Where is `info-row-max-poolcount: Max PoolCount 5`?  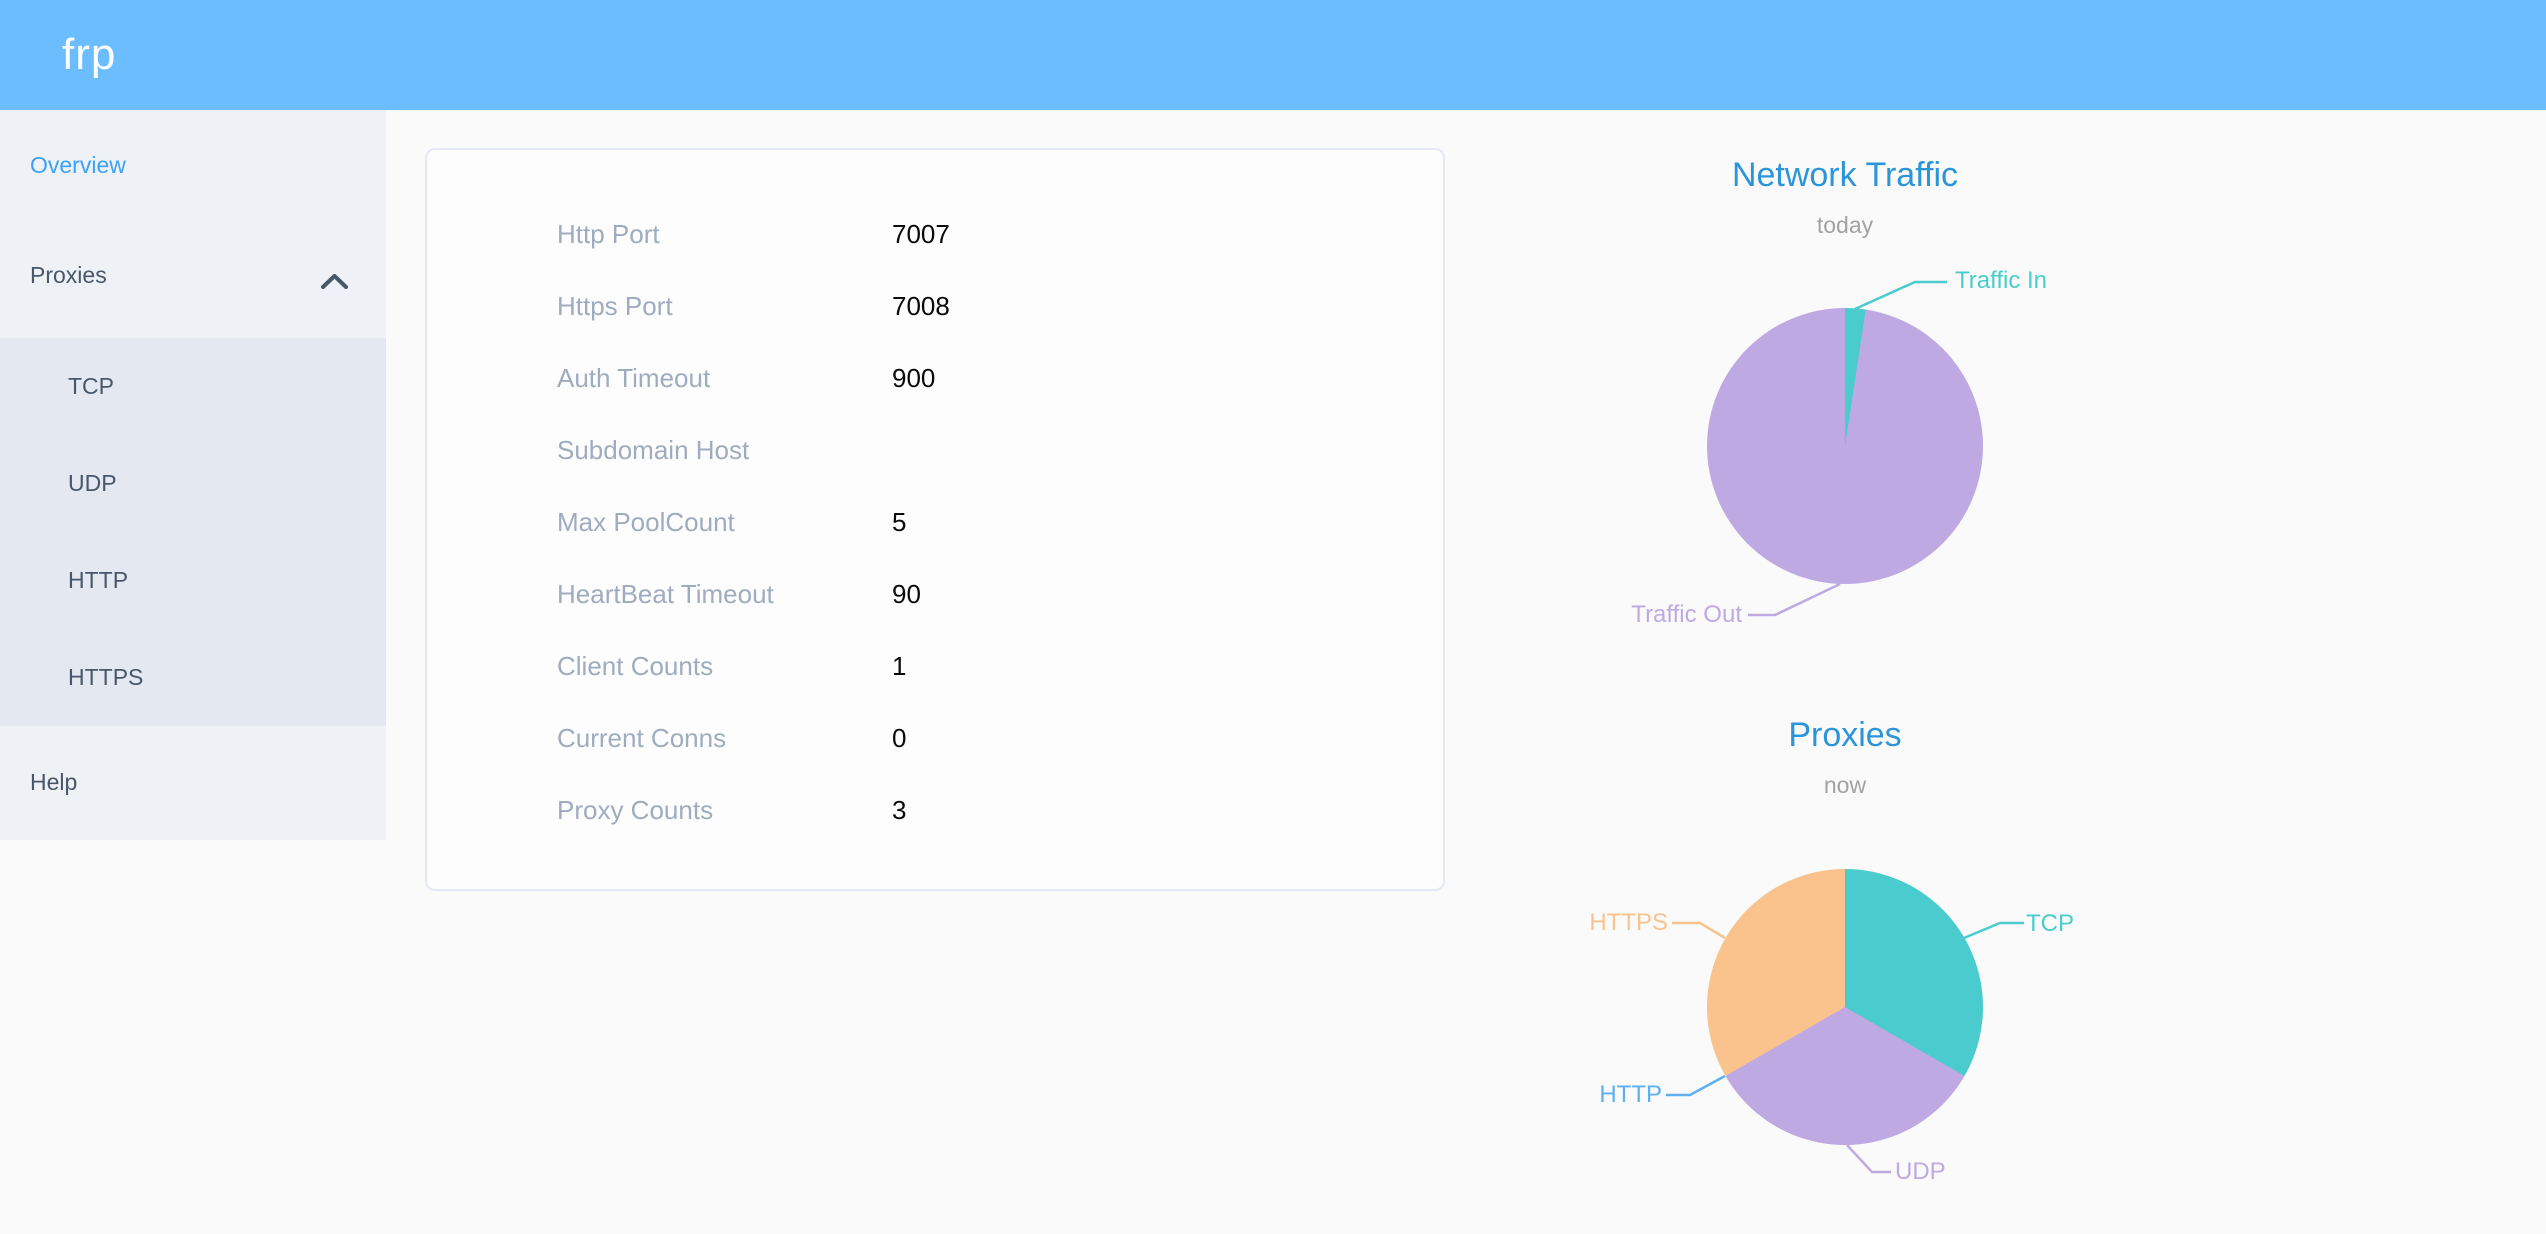 info-row-max-poolcount: Max PoolCount 5 is located at coordinates (935, 522).